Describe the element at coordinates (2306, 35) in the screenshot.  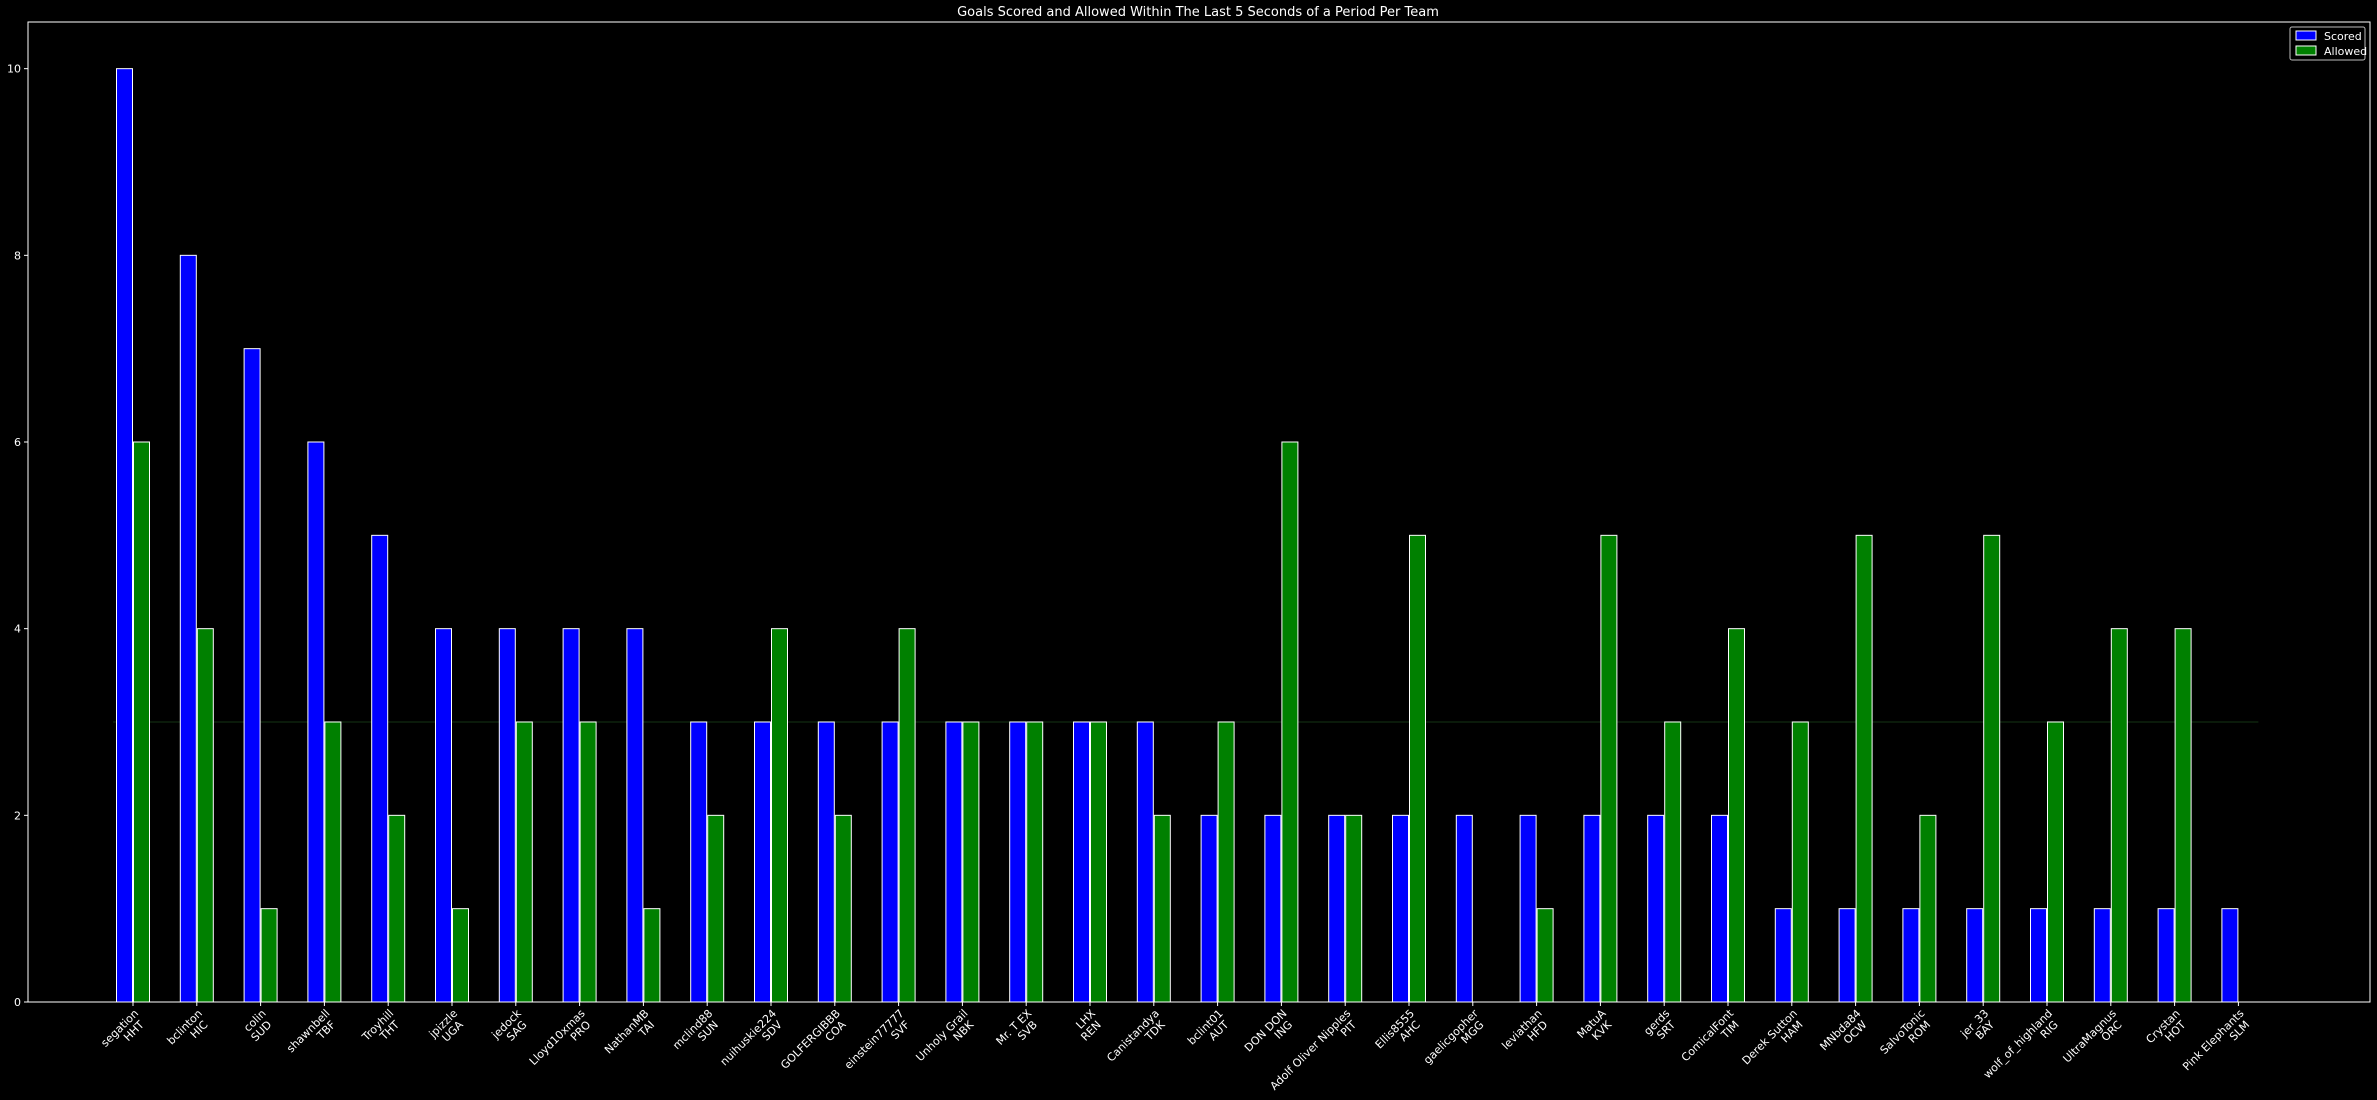
I see `legend-swatch-scored` at that location.